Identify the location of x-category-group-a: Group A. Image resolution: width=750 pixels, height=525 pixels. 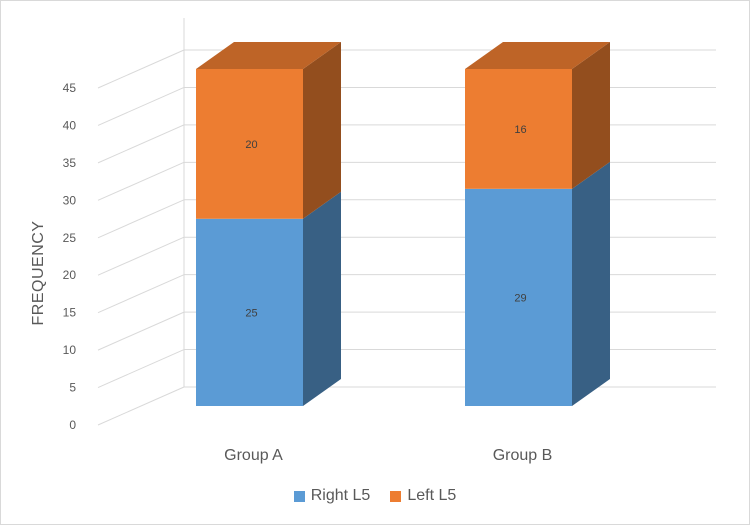
(253, 455).